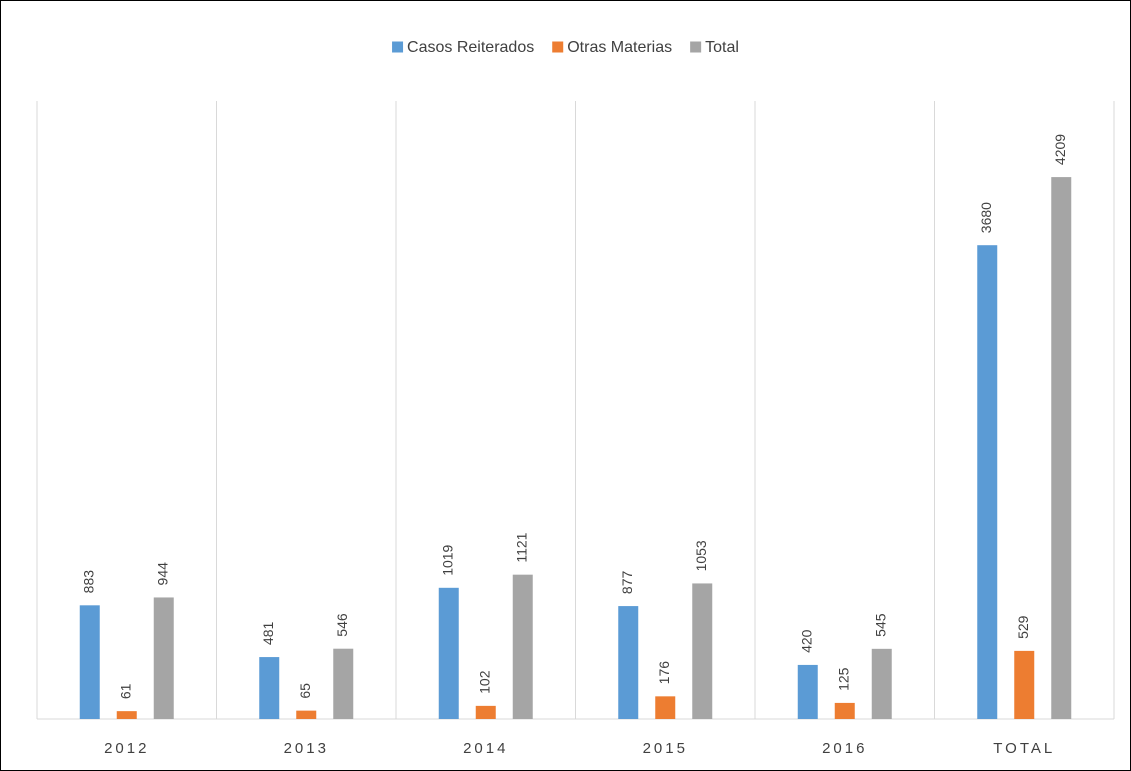 This screenshot has height=771, width=1131. Describe the element at coordinates (484, 682) in the screenshot. I see `data-label-otras-materias-2014: 102` at that location.